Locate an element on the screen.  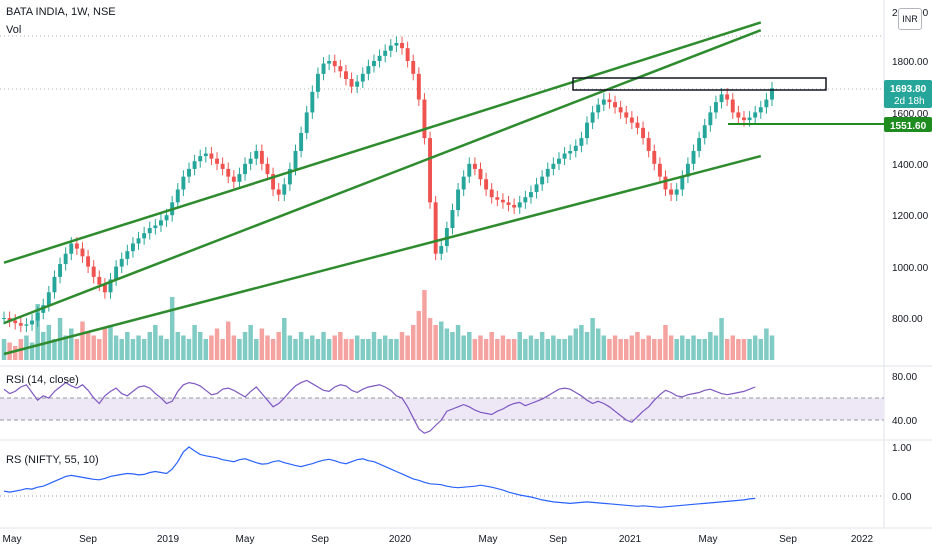
rs-legend: RS (NIFTY, 55, 10) is located at coordinates (52, 460).